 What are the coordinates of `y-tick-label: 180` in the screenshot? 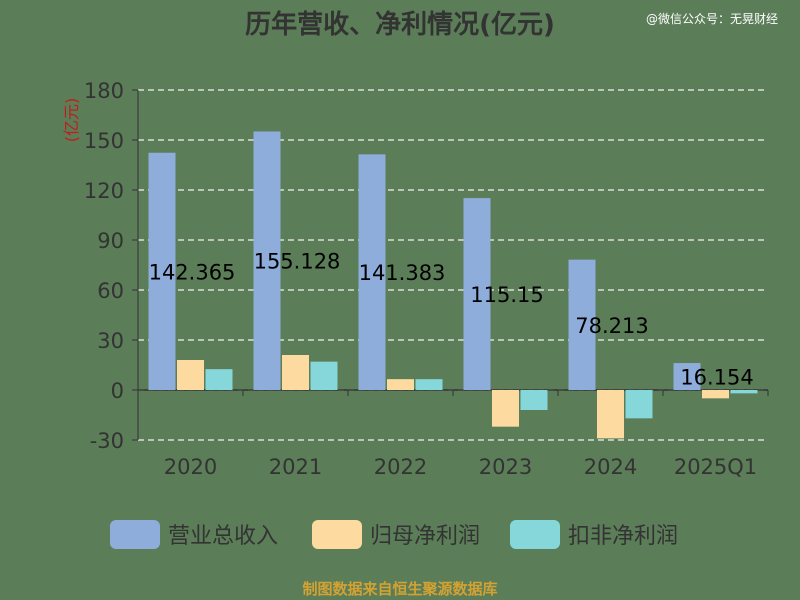 It's located at (104, 91).